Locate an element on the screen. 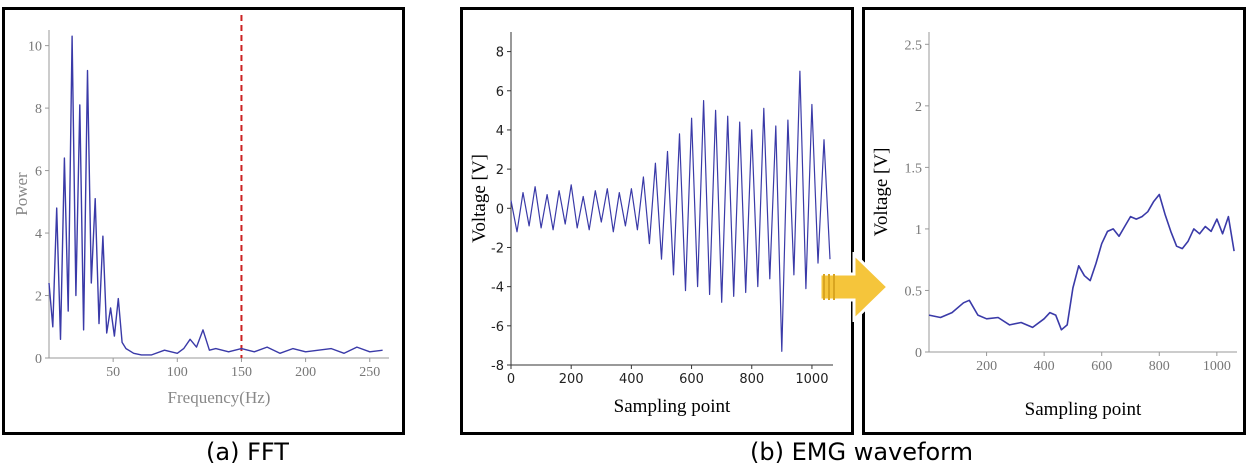  right-arrow-icon is located at coordinates (854, 287).